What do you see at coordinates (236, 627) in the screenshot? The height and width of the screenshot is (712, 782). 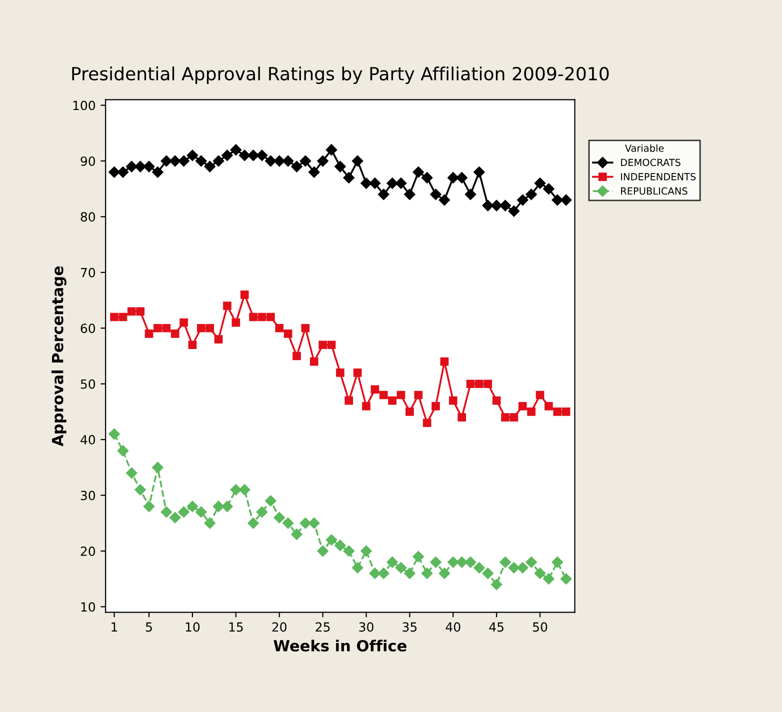 I see `x-tick-label: 15` at bounding box center [236, 627].